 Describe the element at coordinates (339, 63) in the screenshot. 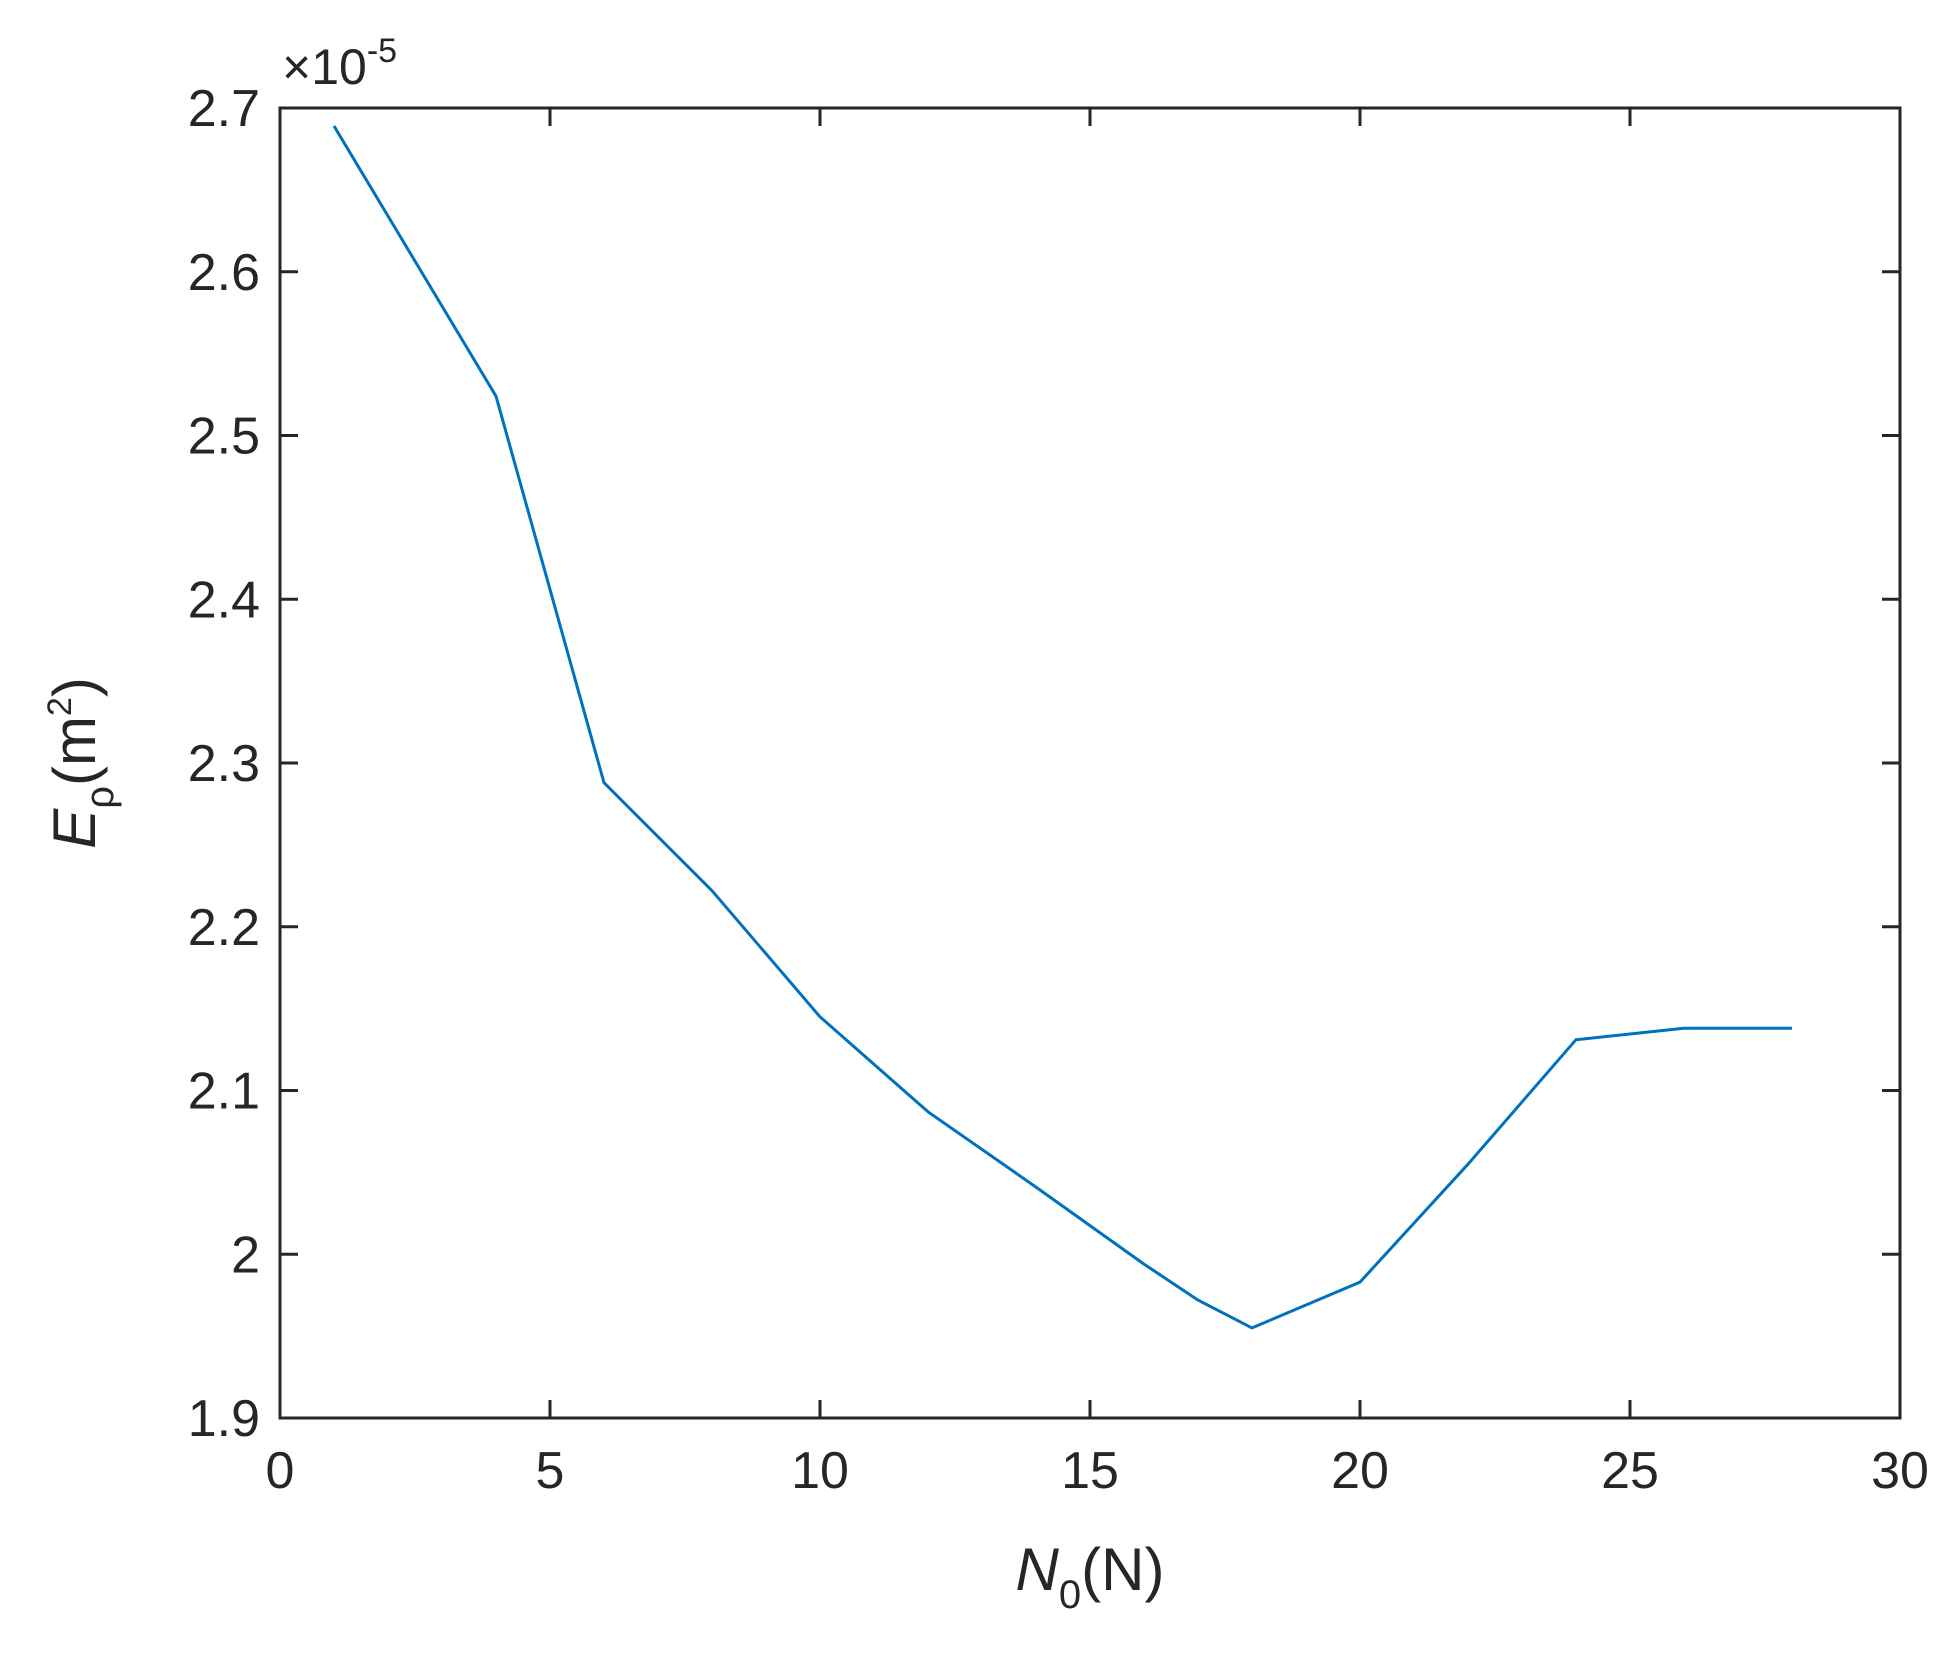

I see `y-exponent-label: ×10⁻⁵` at that location.